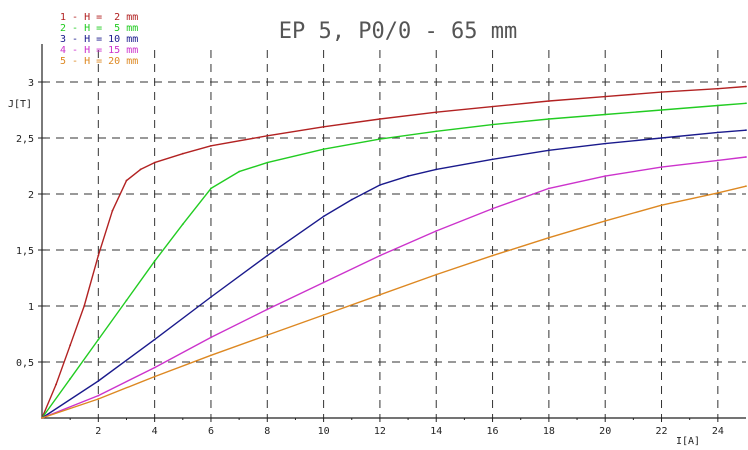 The height and width of the screenshot is (450, 748). What do you see at coordinates (99, 50) in the screenshot?
I see `legend-entry-4: 4 - H = 15 mm` at bounding box center [99, 50].